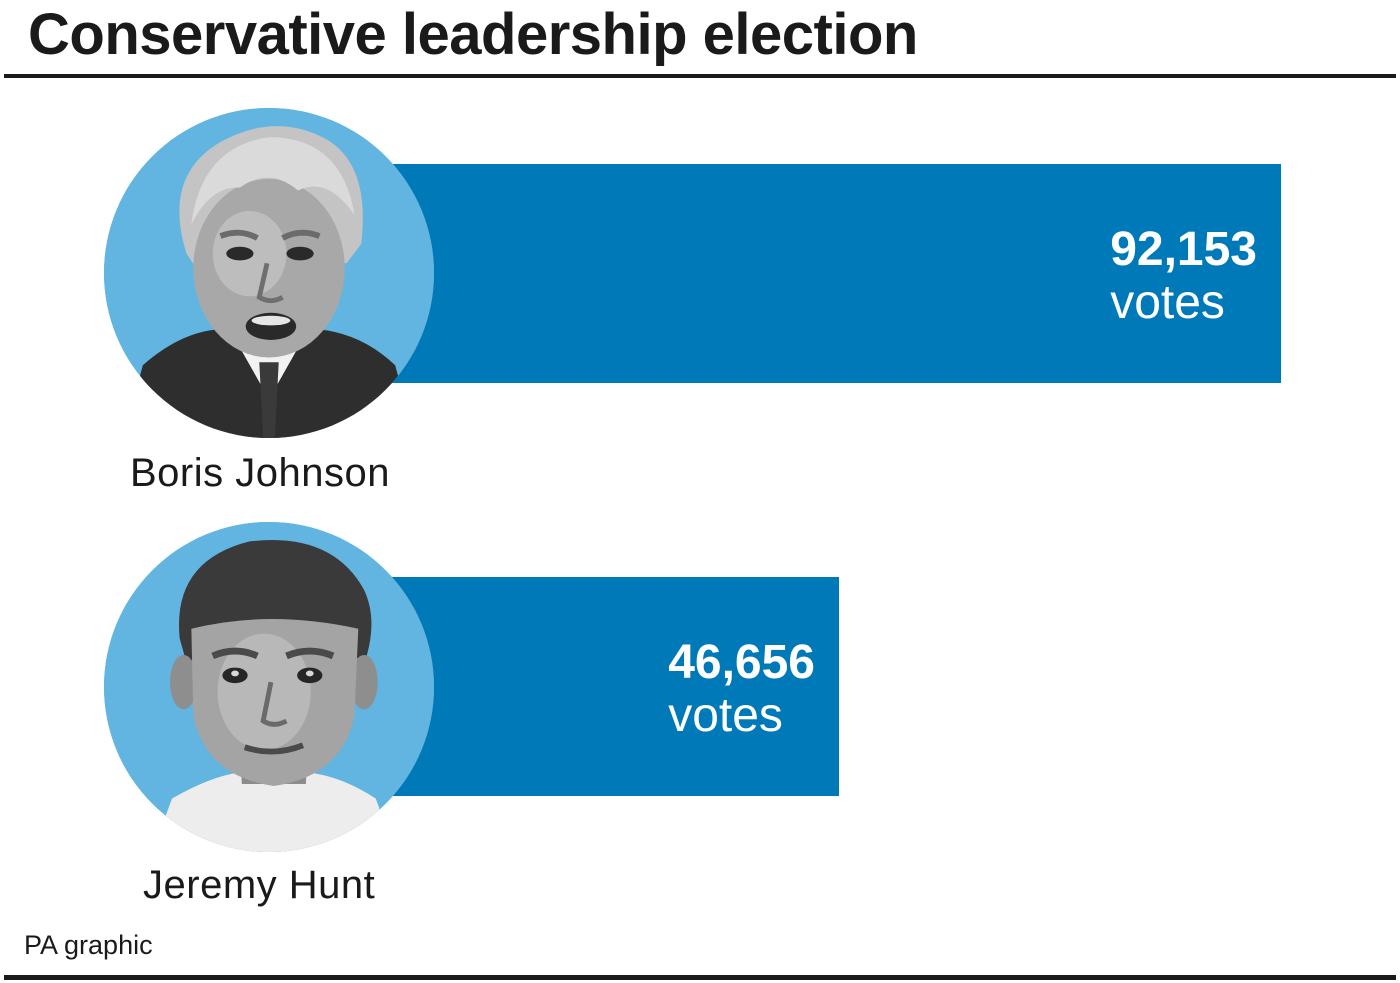 Image resolution: width=1400 pixels, height=983 pixels. Describe the element at coordinates (269, 687) in the screenshot. I see `jeremy-hunt-portrait-icon` at that location.